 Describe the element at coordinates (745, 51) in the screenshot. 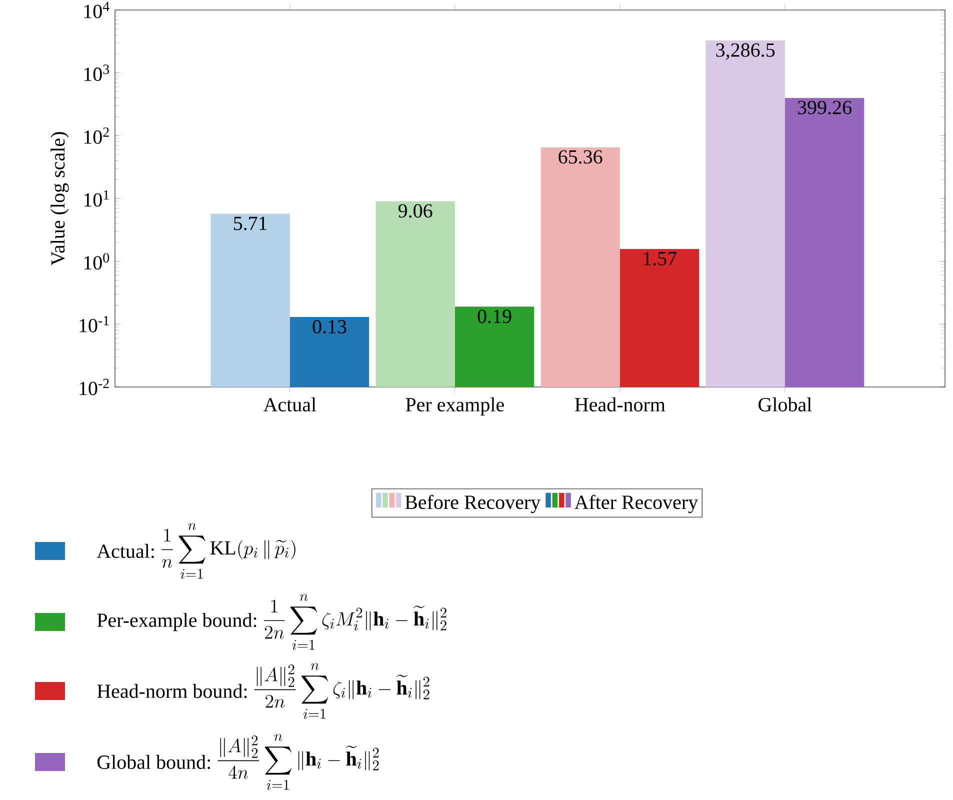

I see `data-label: 3,286.5` at that location.